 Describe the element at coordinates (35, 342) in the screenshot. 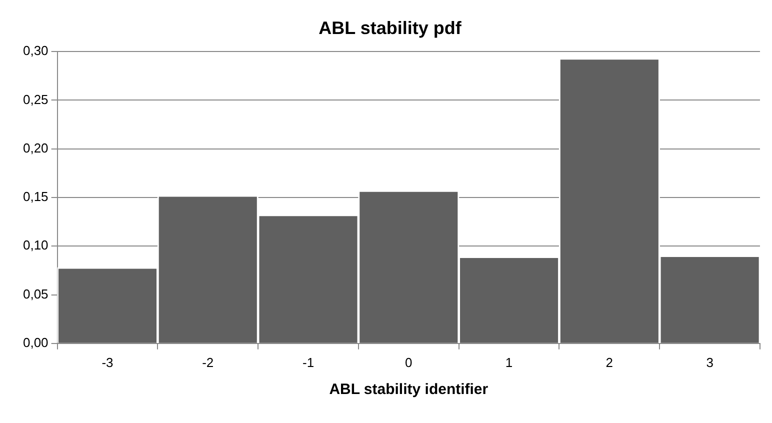

I see `y-tick-label: 0,00` at that location.